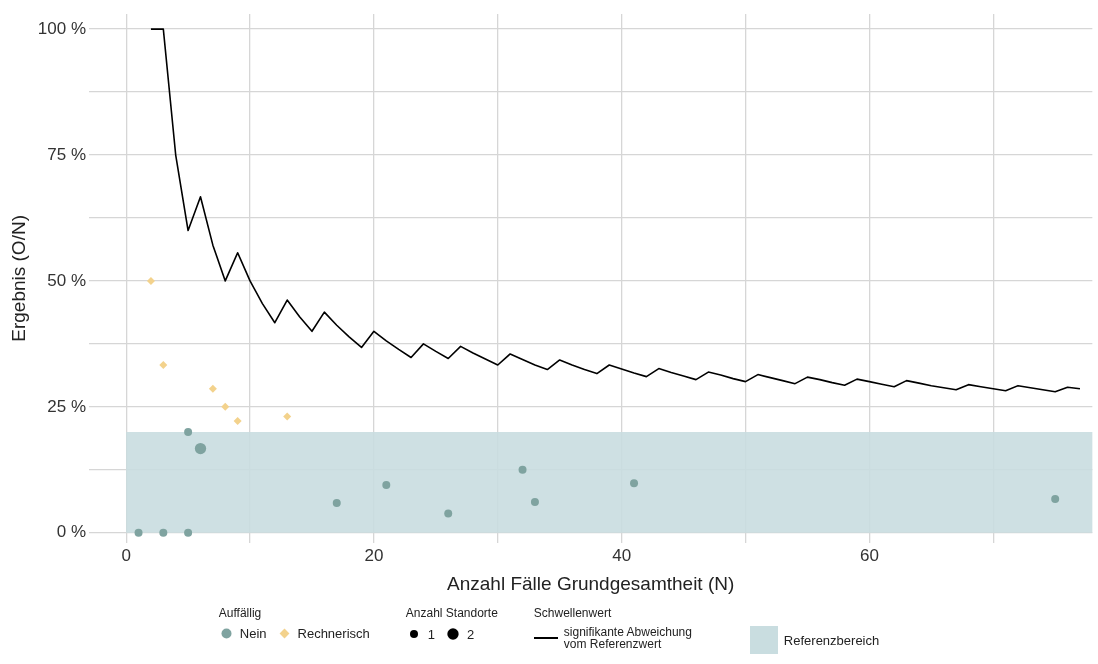  Describe the element at coordinates (61, 28) in the screenshot. I see `y-tick-label: 100 %` at that location.